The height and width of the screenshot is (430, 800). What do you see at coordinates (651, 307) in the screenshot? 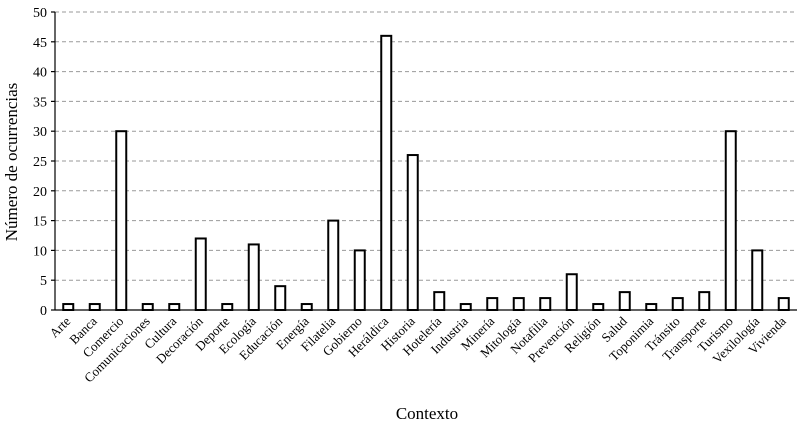
I see `bar-toponimia` at bounding box center [651, 307].